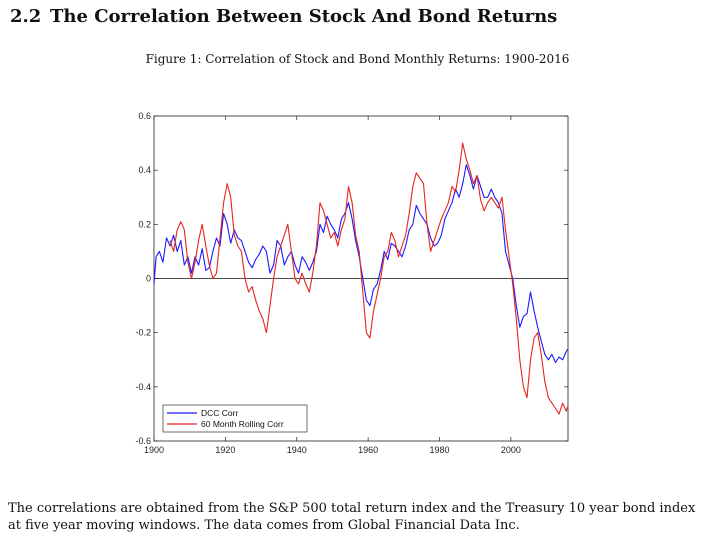  I want to click on x-tick-label: 1900, so click(154, 450).